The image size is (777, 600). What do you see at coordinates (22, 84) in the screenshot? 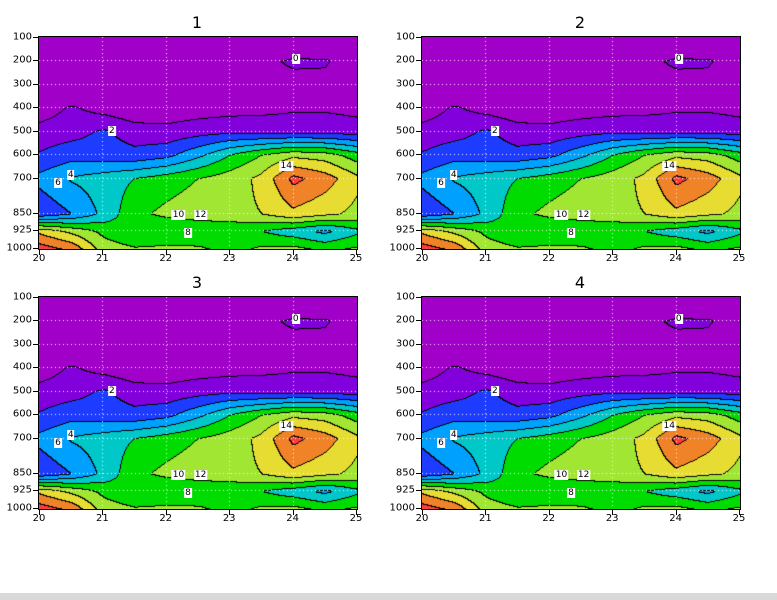
I see `y-axis-tick-label: 300` at bounding box center [22, 84].